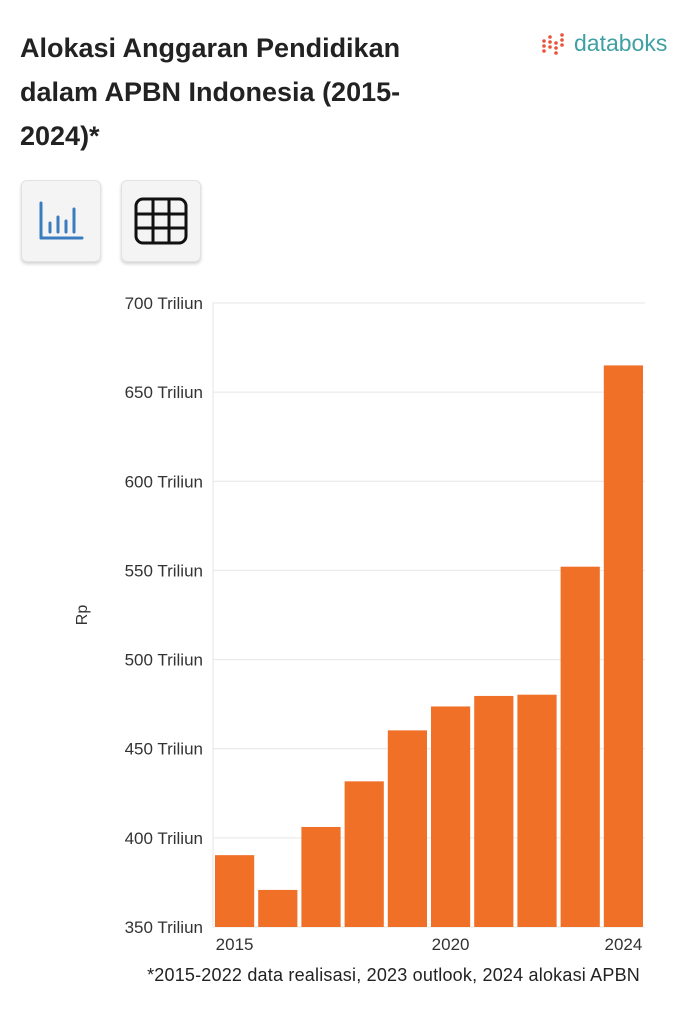 The height and width of the screenshot is (1024, 698). Describe the element at coordinates (621, 43) in the screenshot. I see `brand-name: databoks` at that location.